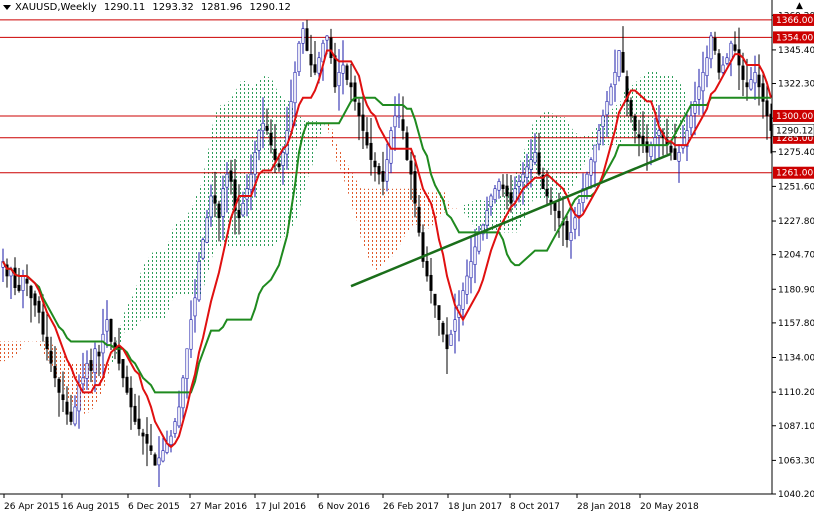  I want to click on support-trendline, so click(511, 220).